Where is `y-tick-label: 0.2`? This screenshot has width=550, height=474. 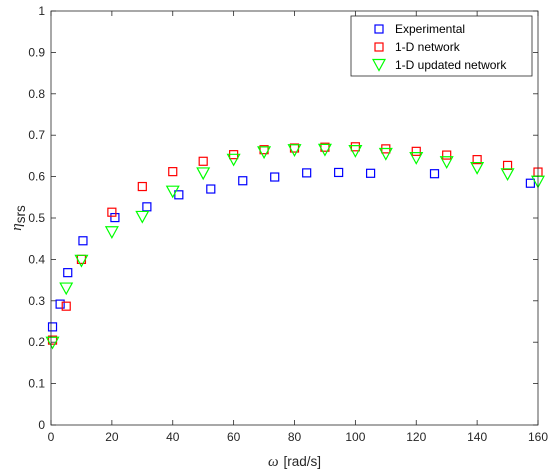 y-tick-label: 0.2 is located at coordinates (36, 342).